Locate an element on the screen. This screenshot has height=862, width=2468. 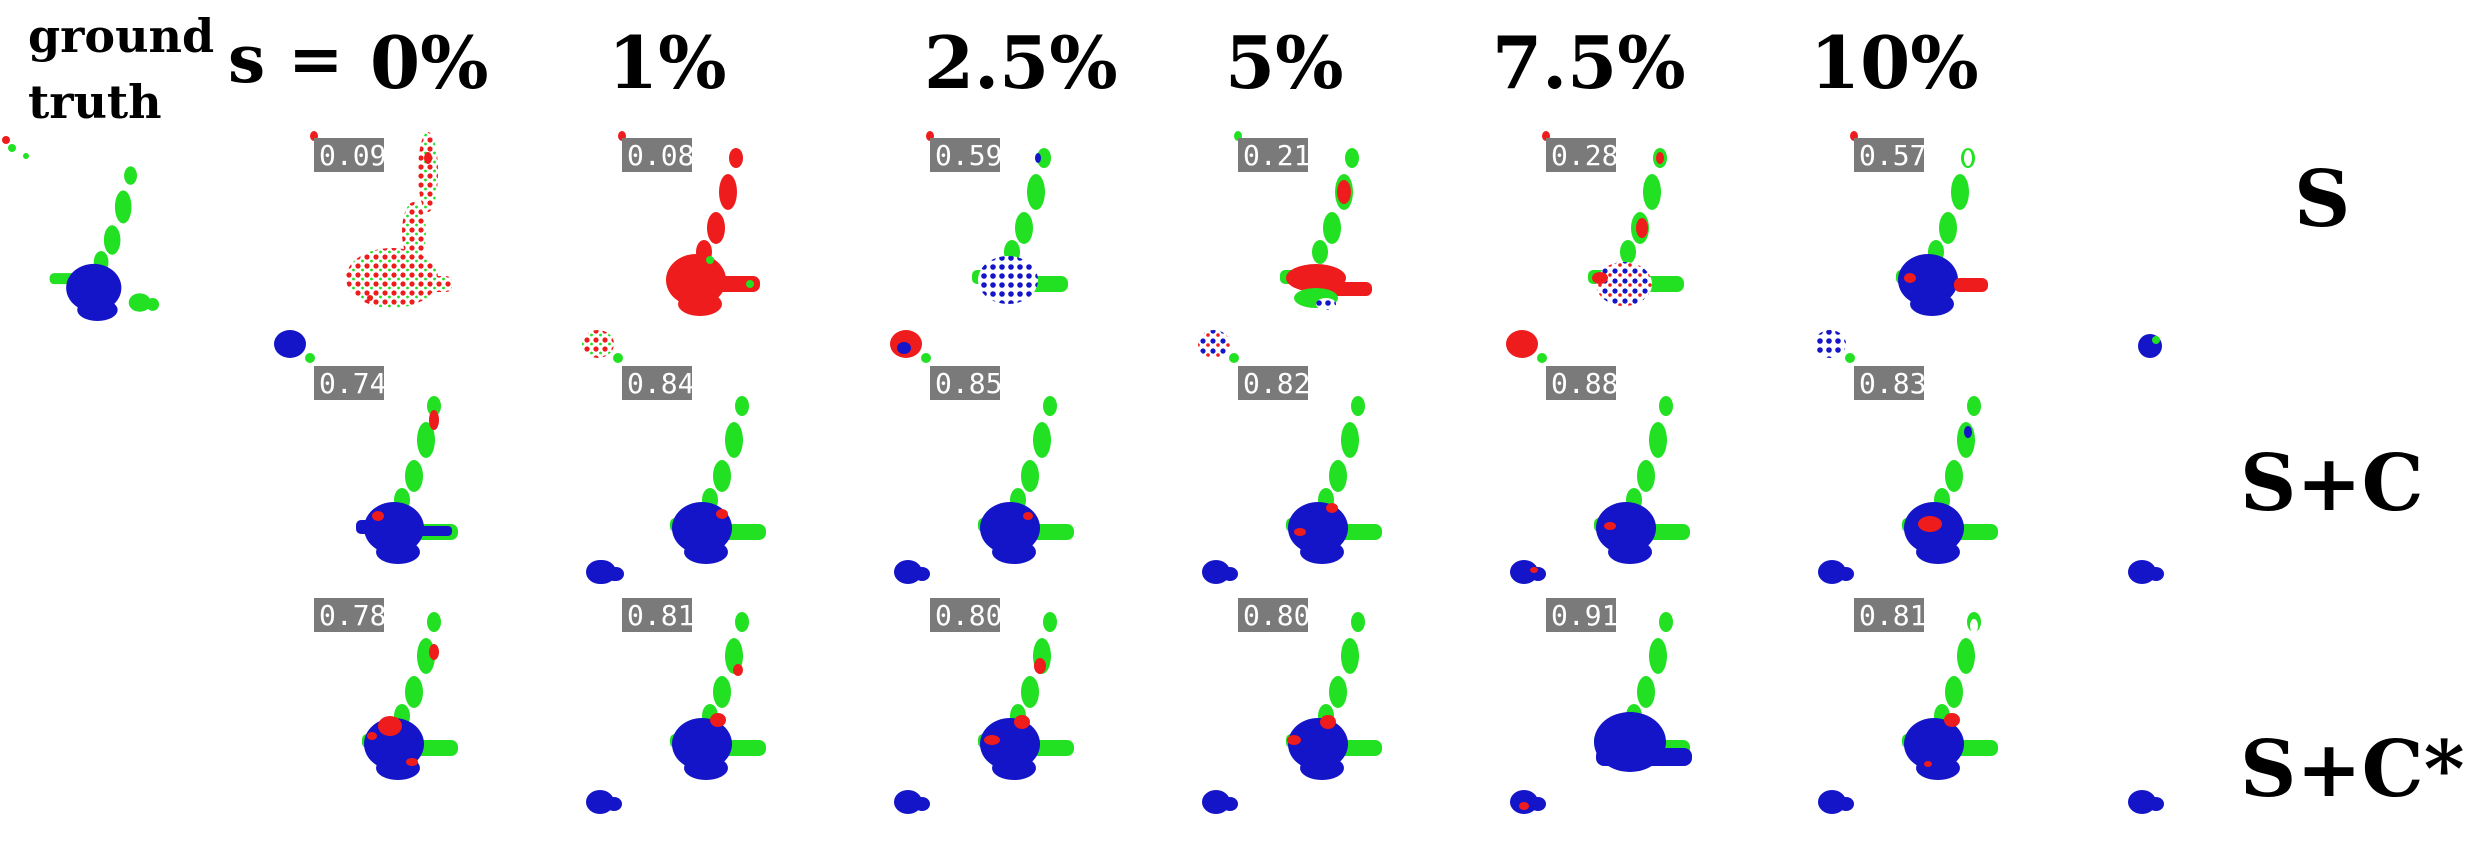
score-badge-row2-col5: 0.81 is located at coordinates (1890, 615).